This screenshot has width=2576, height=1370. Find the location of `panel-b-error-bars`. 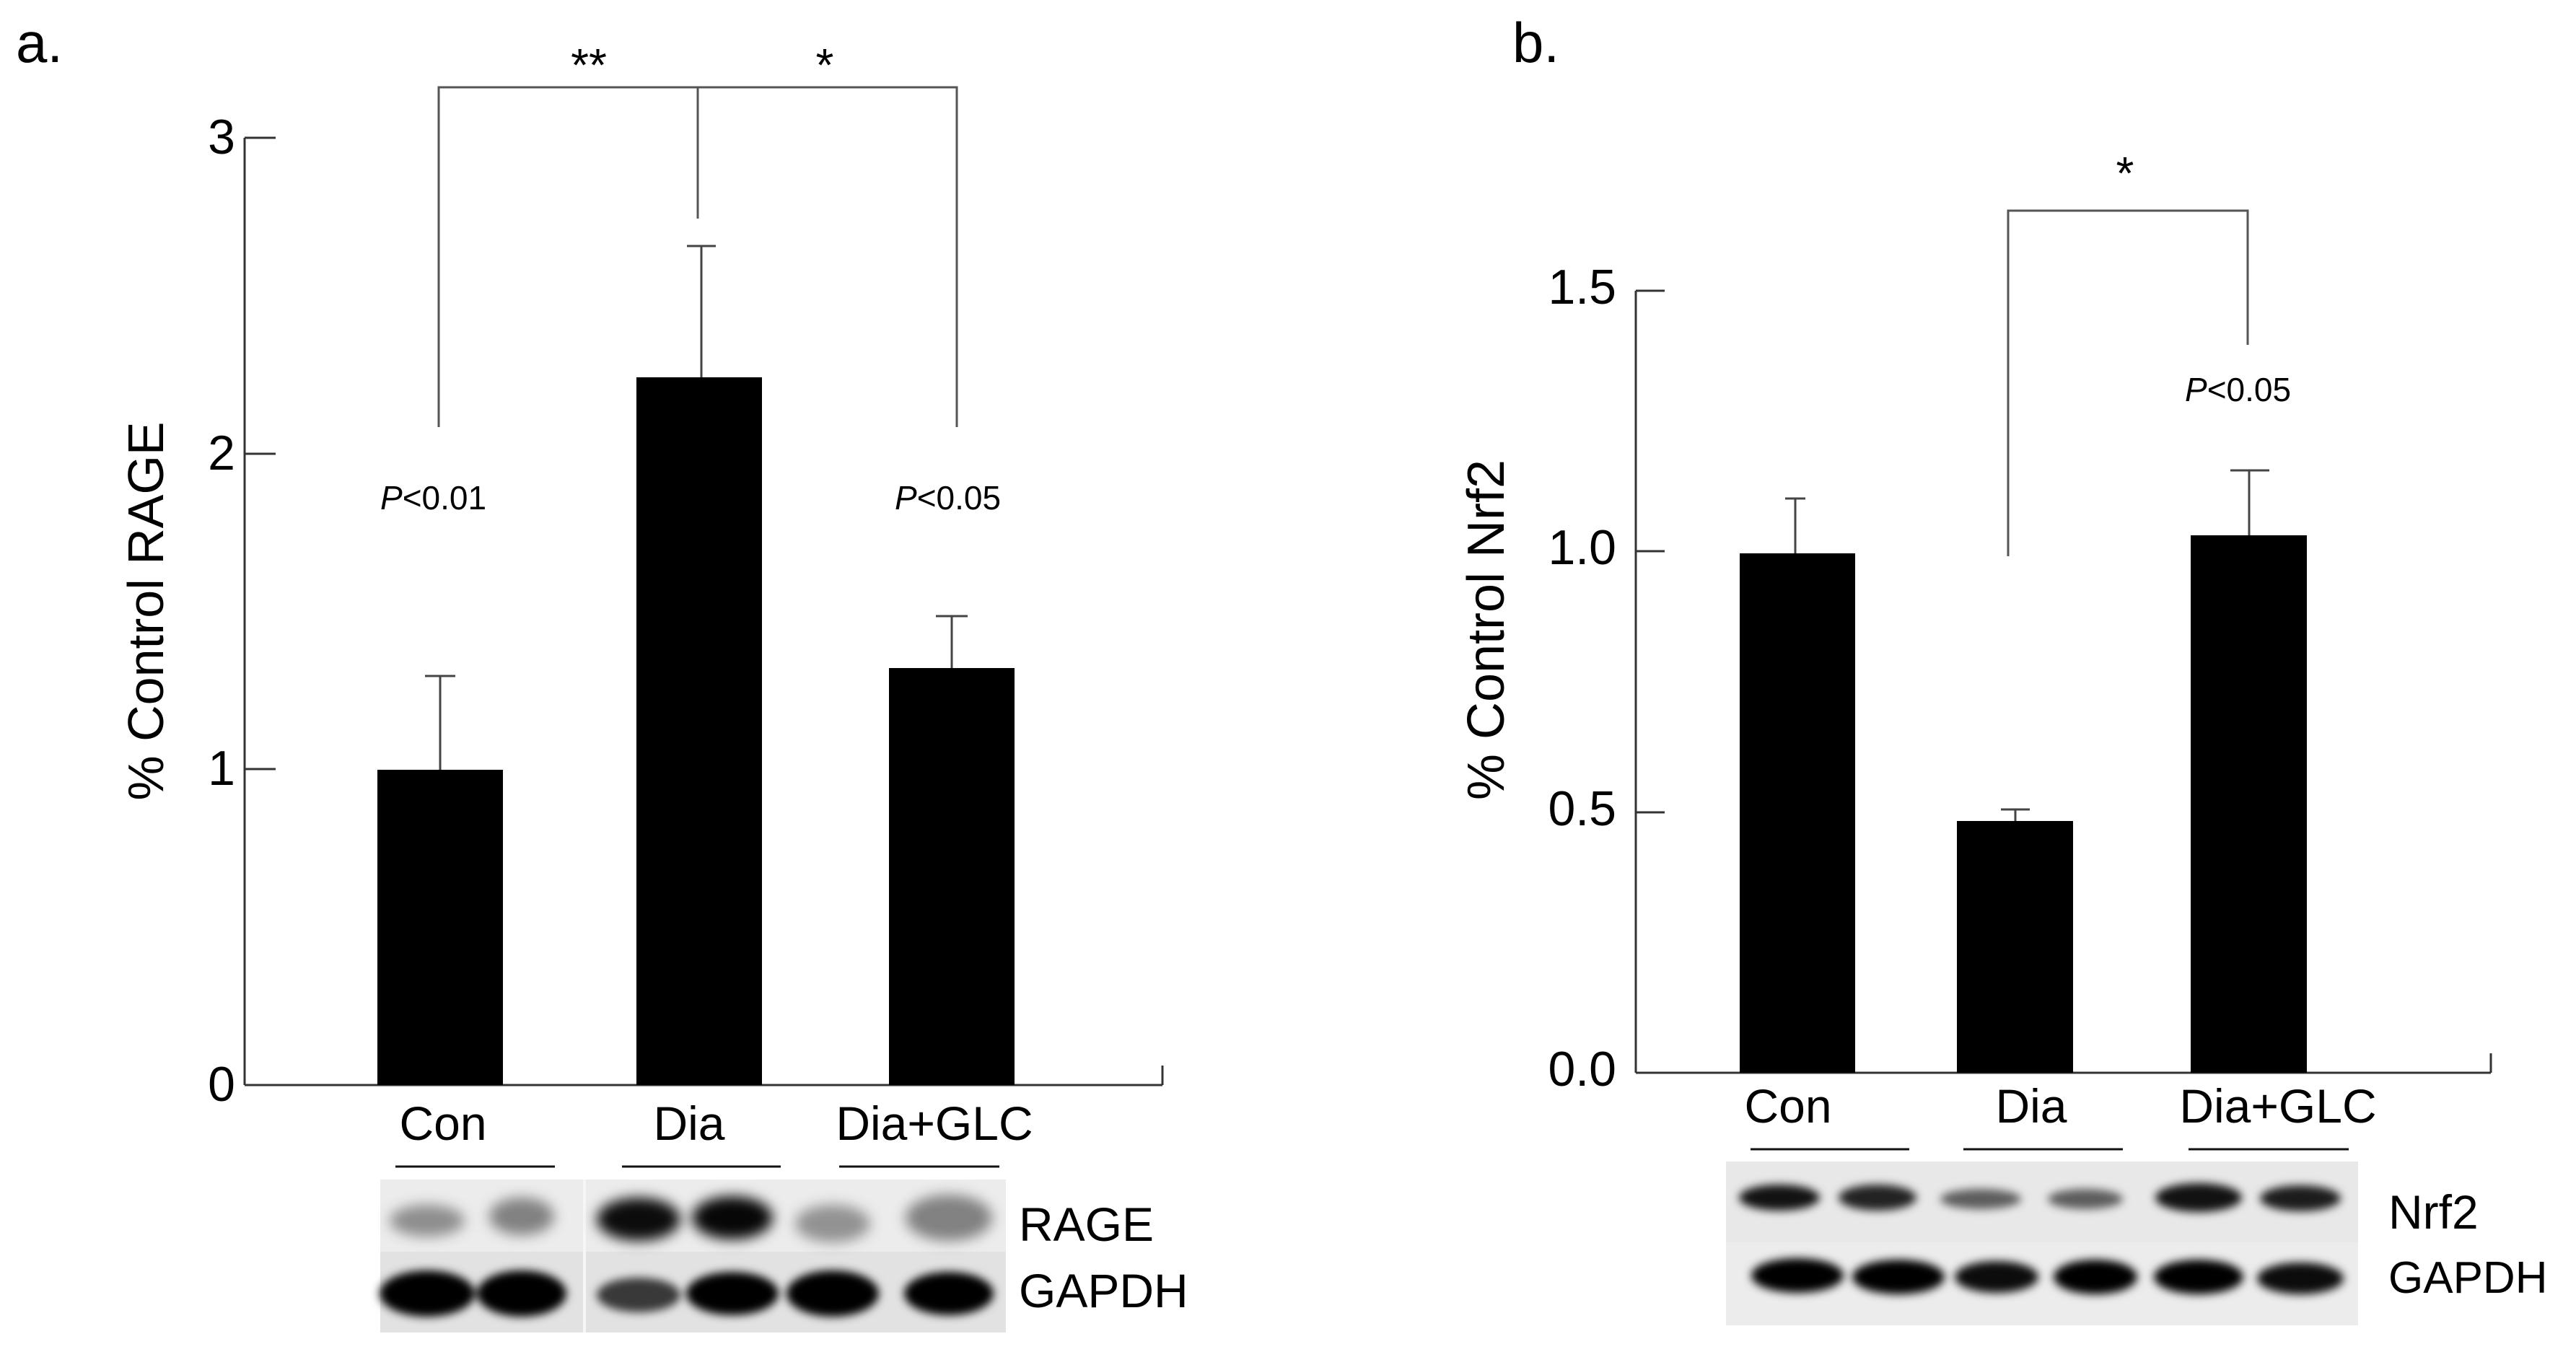

panel-b-error-bars is located at coordinates (2027, 645).